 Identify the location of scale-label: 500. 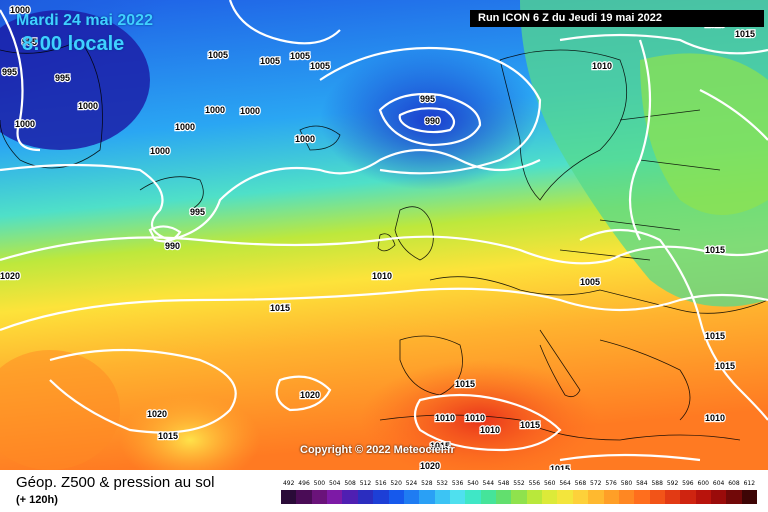
(319, 483).